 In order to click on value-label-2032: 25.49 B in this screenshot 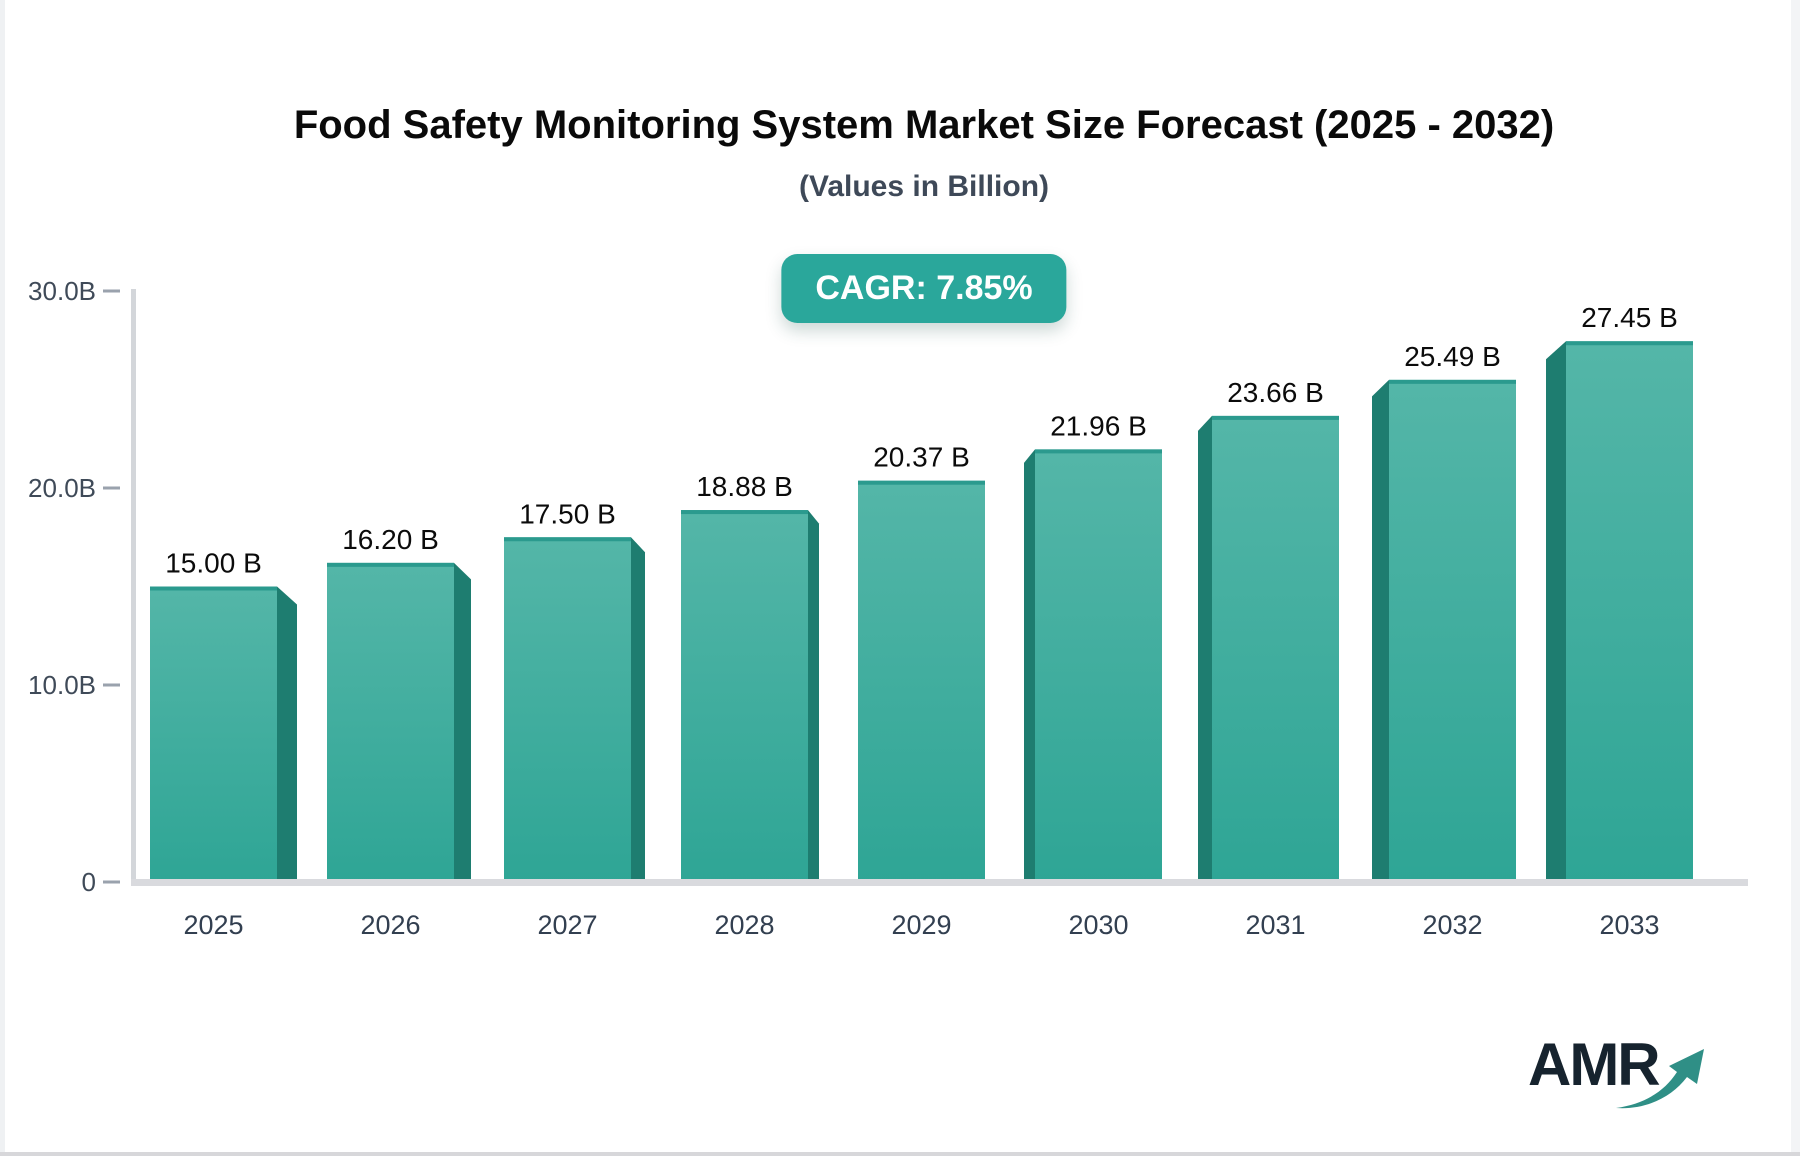, I will do `click(1452, 356)`.